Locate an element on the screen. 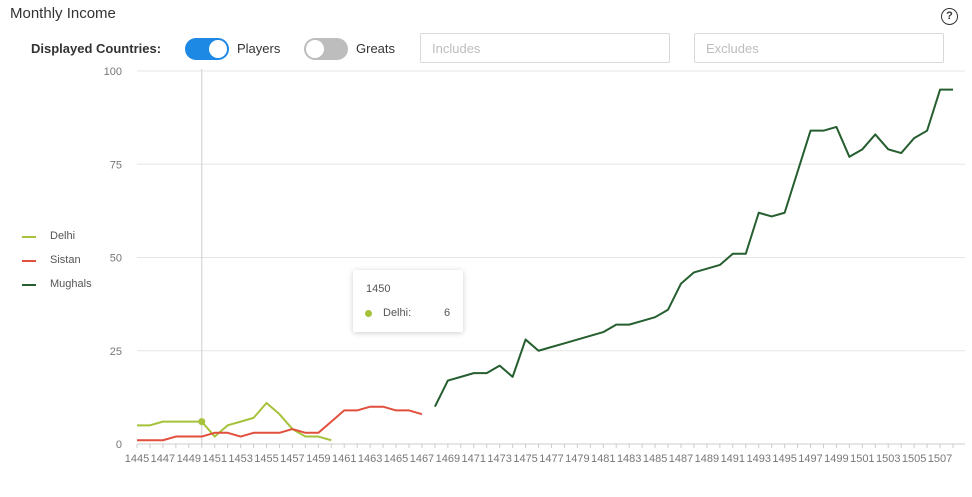  x-tick-label: 1487 is located at coordinates (681, 459).